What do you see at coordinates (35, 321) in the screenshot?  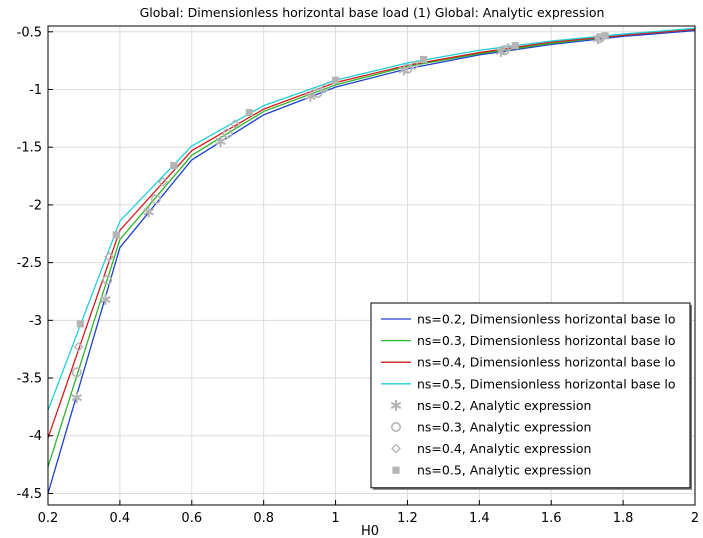 I see `y-tick-label: -3` at bounding box center [35, 321].